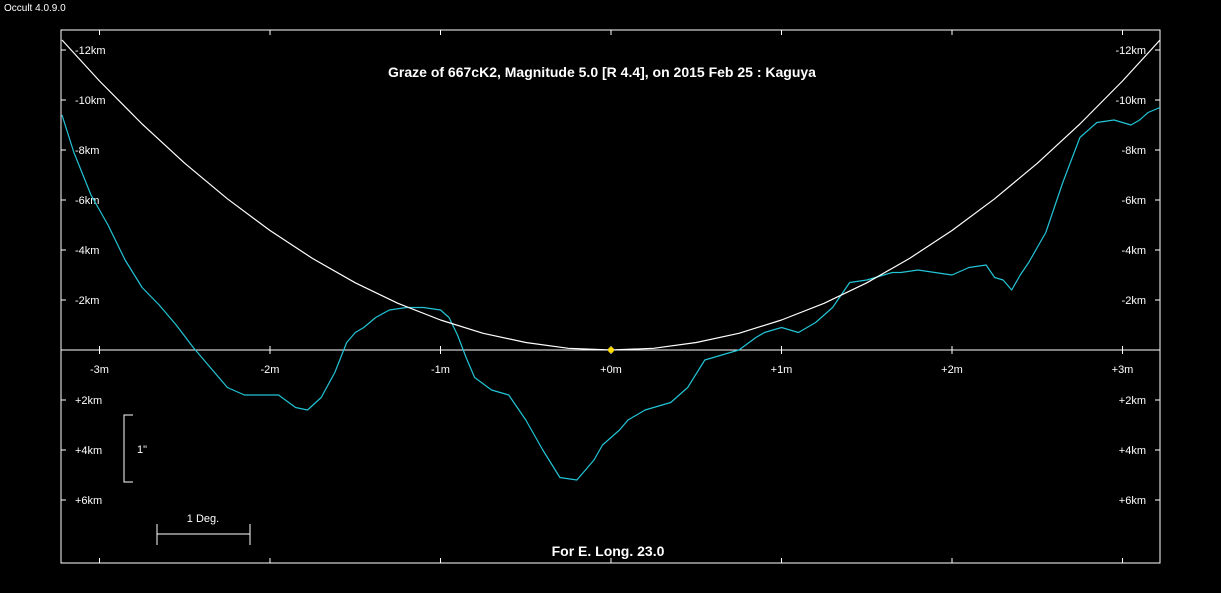  I want to click on y-tick-label-left: -2km, so click(87, 301).